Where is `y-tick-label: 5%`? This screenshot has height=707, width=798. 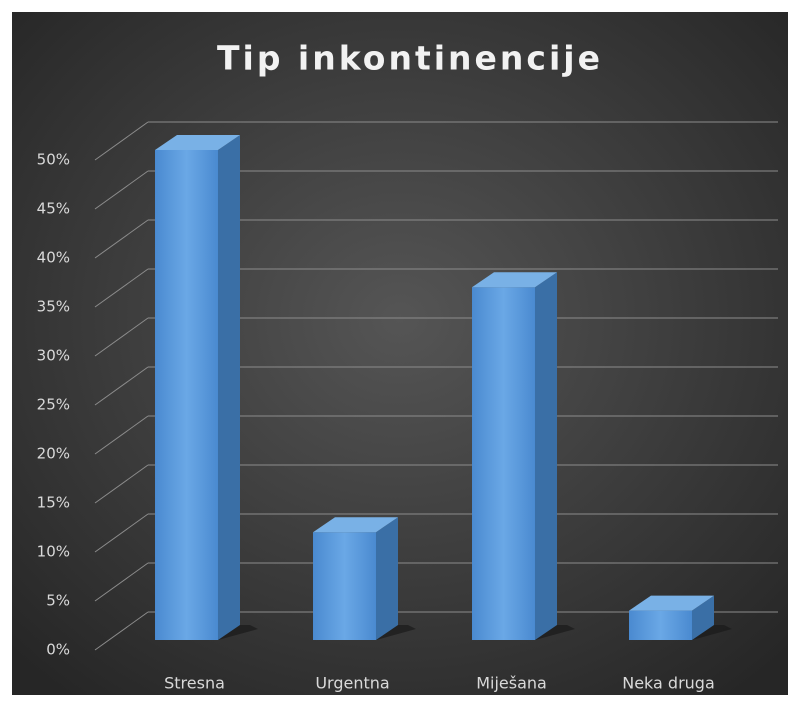 y-tick-label: 5% is located at coordinates (58, 601).